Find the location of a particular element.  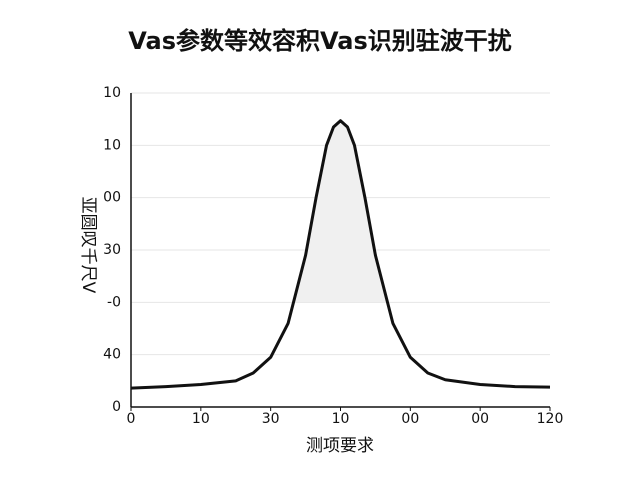

y-tick-label: 30 is located at coordinates (112, 250).